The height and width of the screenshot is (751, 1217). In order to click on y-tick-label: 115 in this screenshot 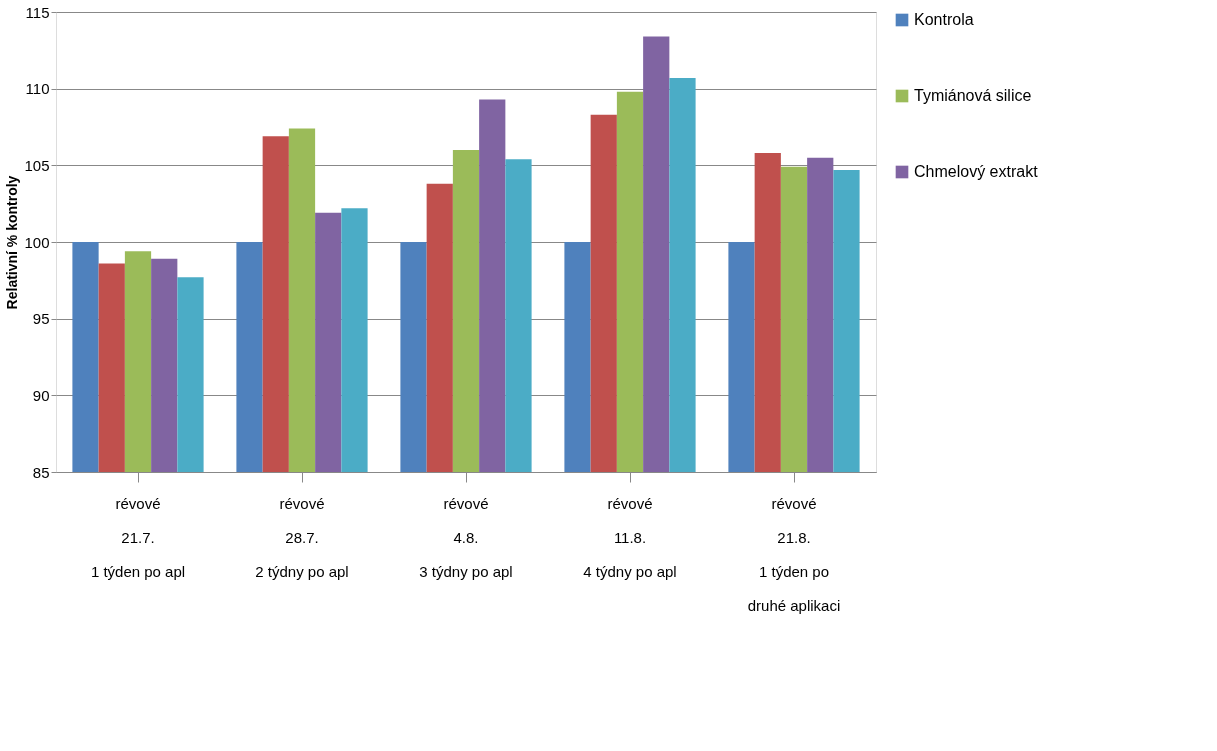, I will do `click(37, 12)`.